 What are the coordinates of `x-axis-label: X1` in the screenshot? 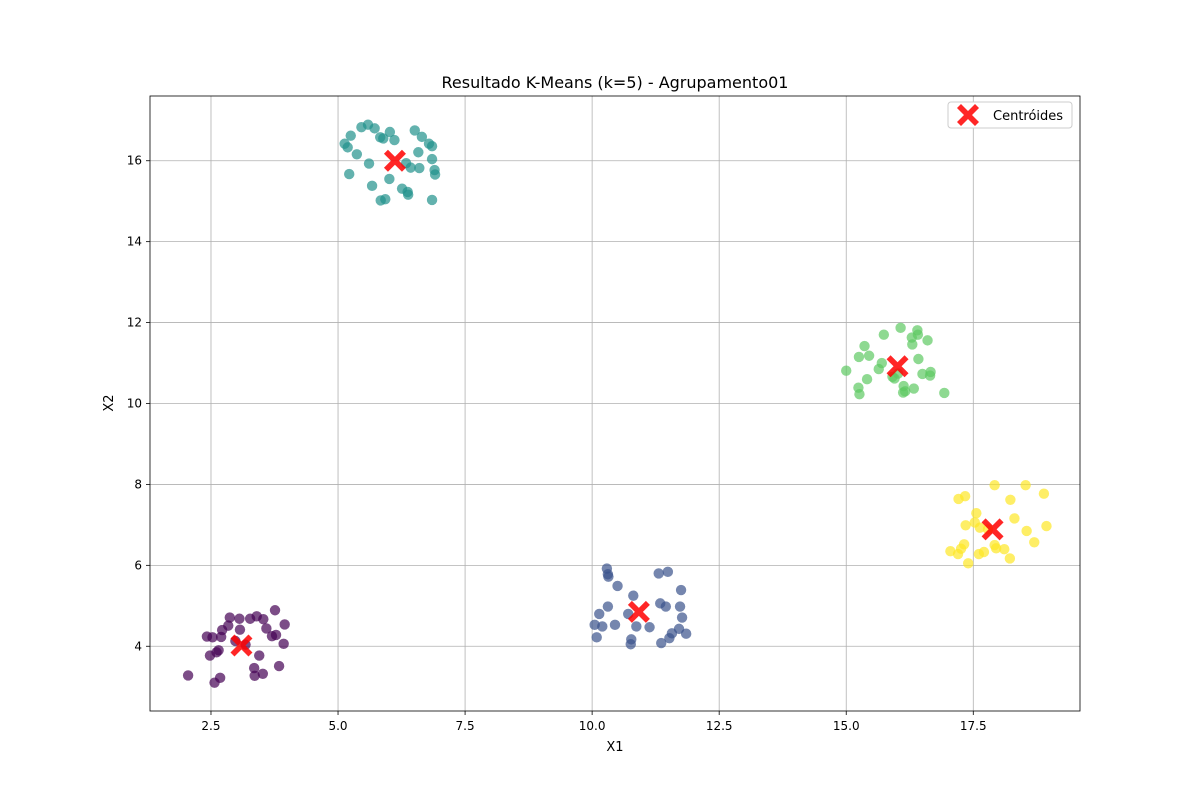 It's located at (614, 747).